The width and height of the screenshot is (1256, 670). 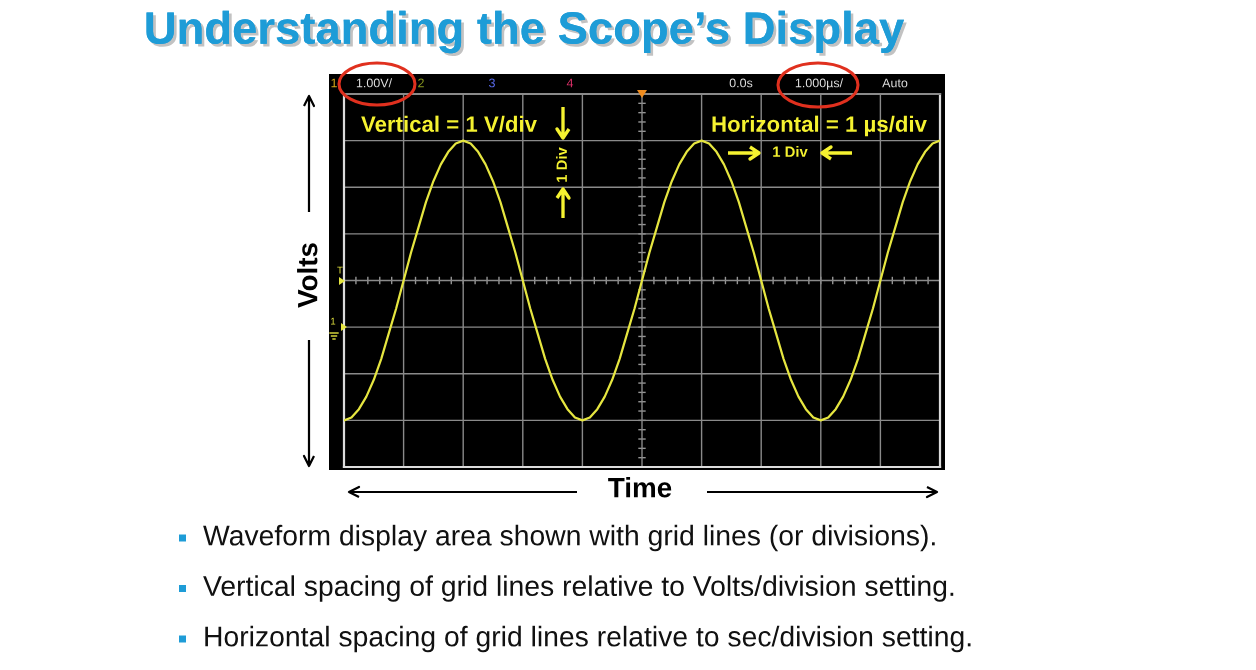 I want to click on text: Vertical spacing of grid lines relative to Volts/division setting., so click(x=578, y=588).